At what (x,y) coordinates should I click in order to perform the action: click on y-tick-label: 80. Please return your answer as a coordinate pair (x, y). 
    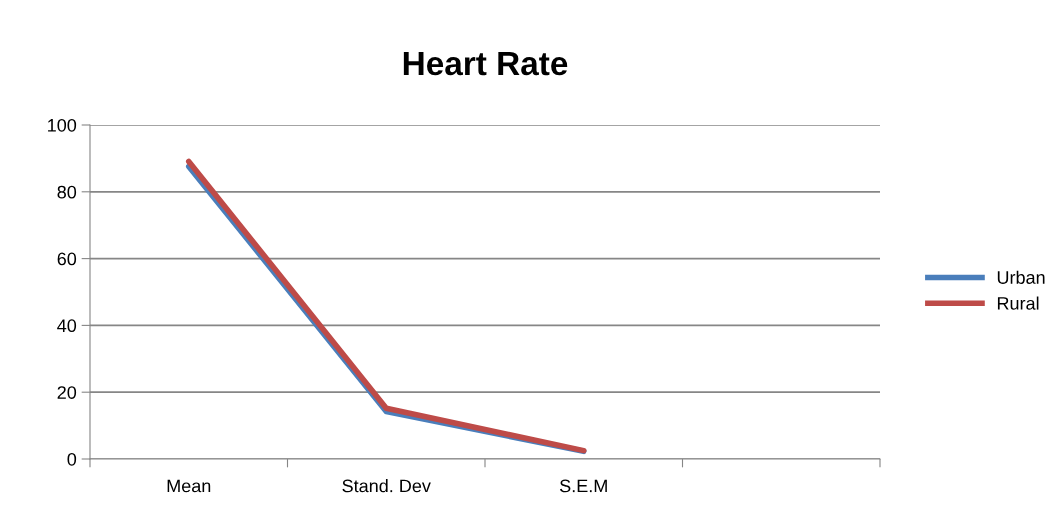
    Looking at the image, I should click on (67, 192).